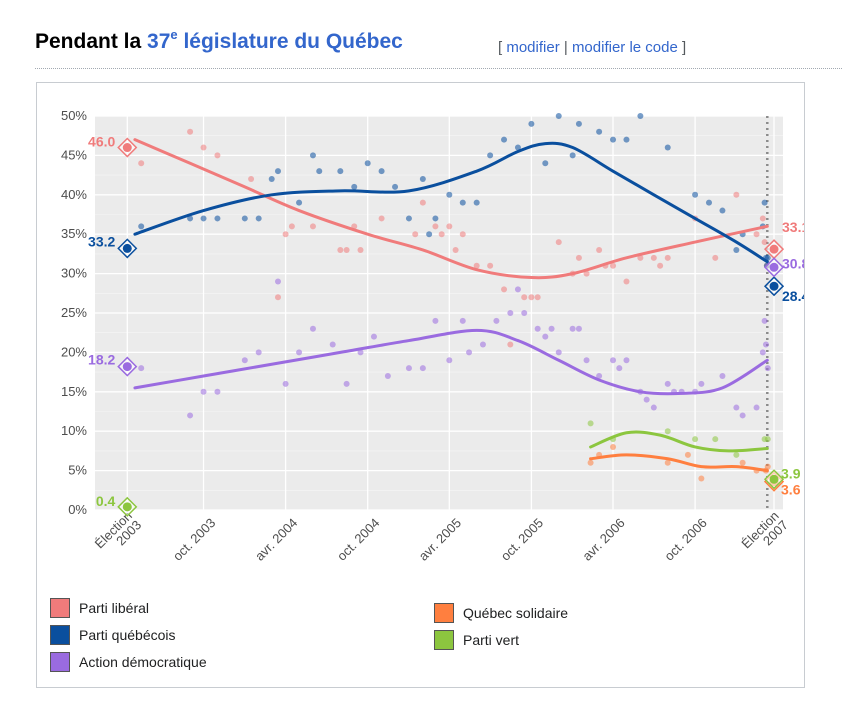 The image size is (842, 706). Describe the element at coordinates (114, 608) in the screenshot. I see `legend-label: Parti libéral` at that location.